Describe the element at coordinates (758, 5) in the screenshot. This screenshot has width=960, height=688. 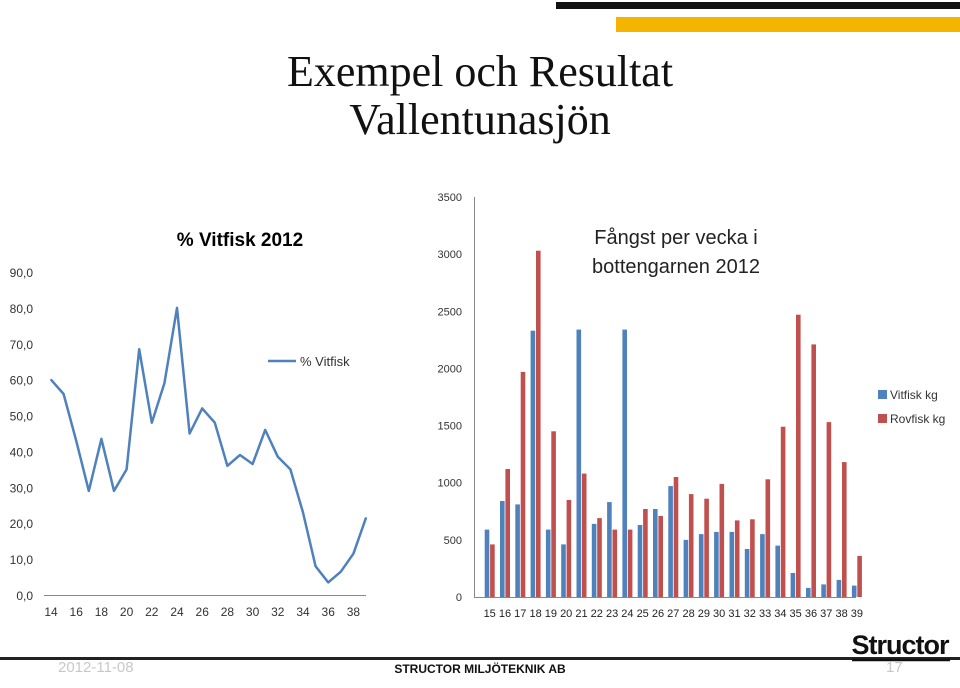
I see `top-accent-bar-black` at that location.